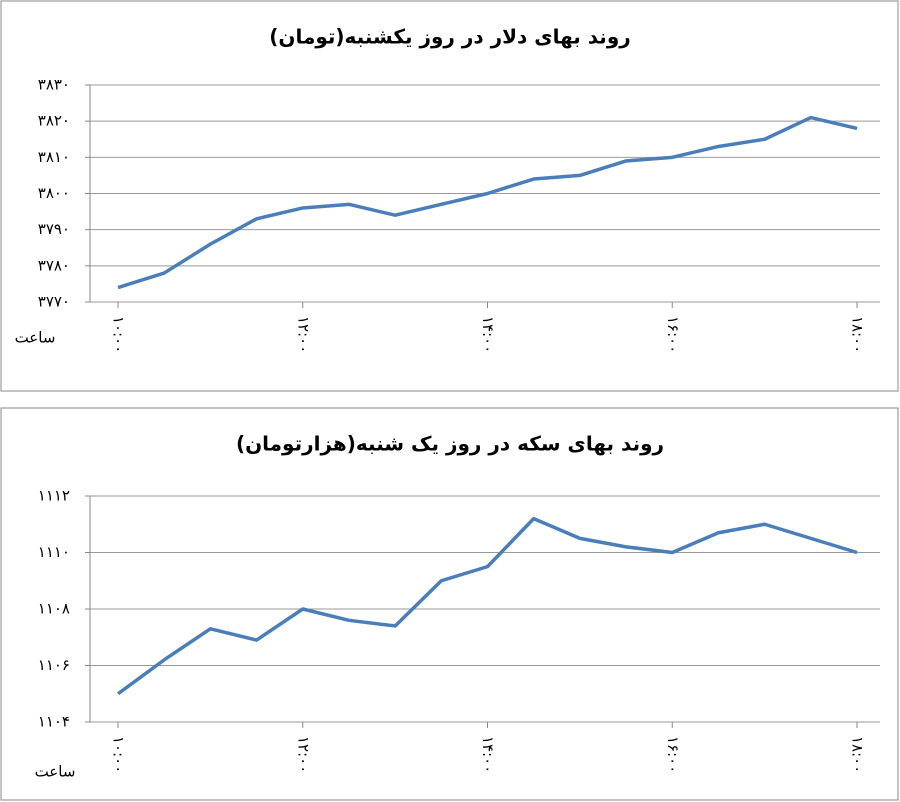 This screenshot has width=900, height=802. Describe the element at coordinates (54, 609) in the screenshot. I see `y-tick-label: ۱۱۰۸` at that location.